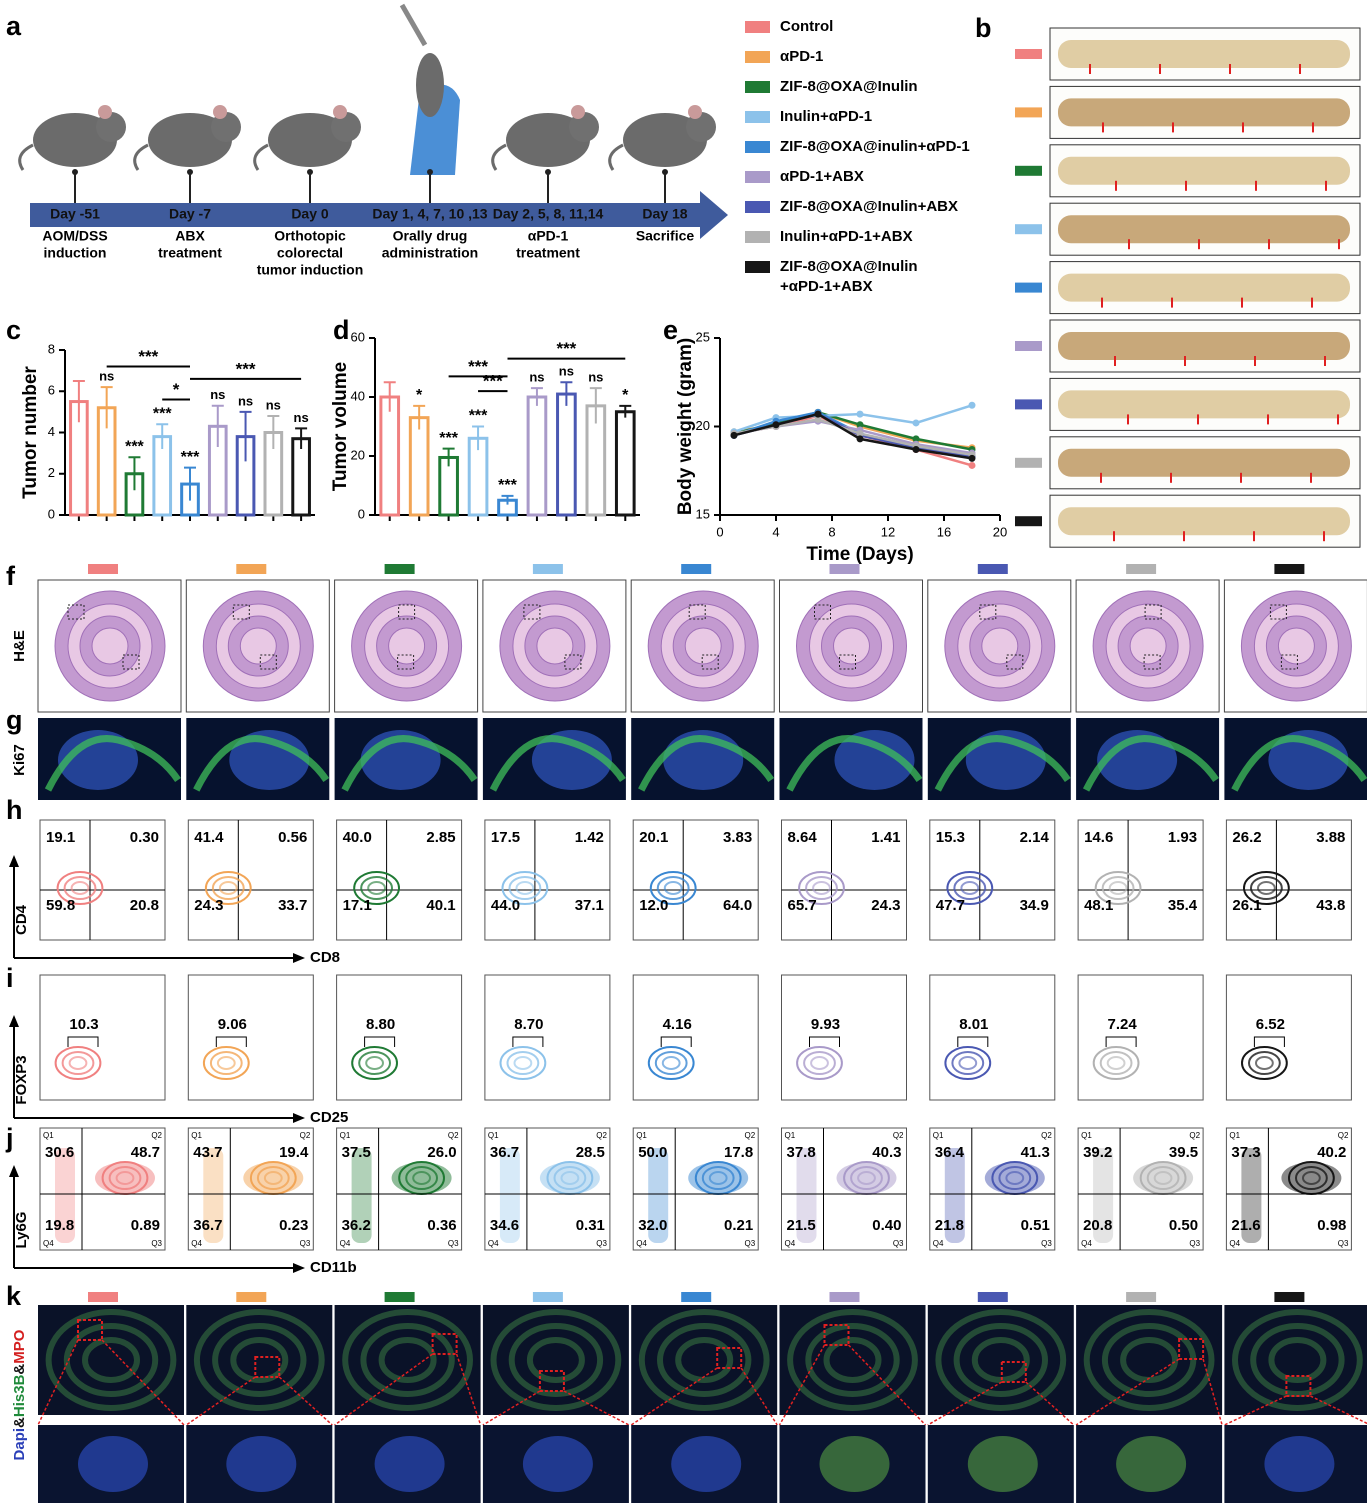 The image size is (1367, 1507). Describe the element at coordinates (407, 646) in the screenshot. I see `he-ring` at that location.